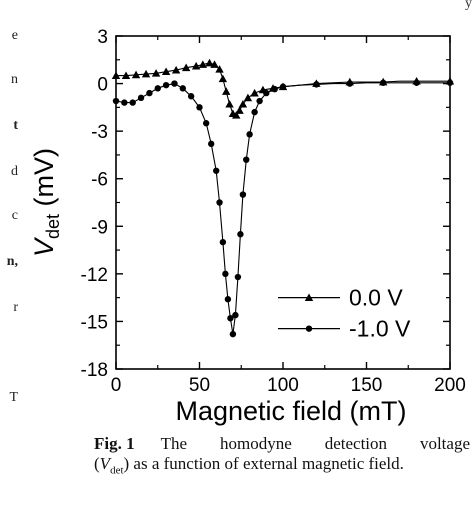 The height and width of the screenshot is (510, 474). I want to click on left-text-fragment: n, so click(14, 79).